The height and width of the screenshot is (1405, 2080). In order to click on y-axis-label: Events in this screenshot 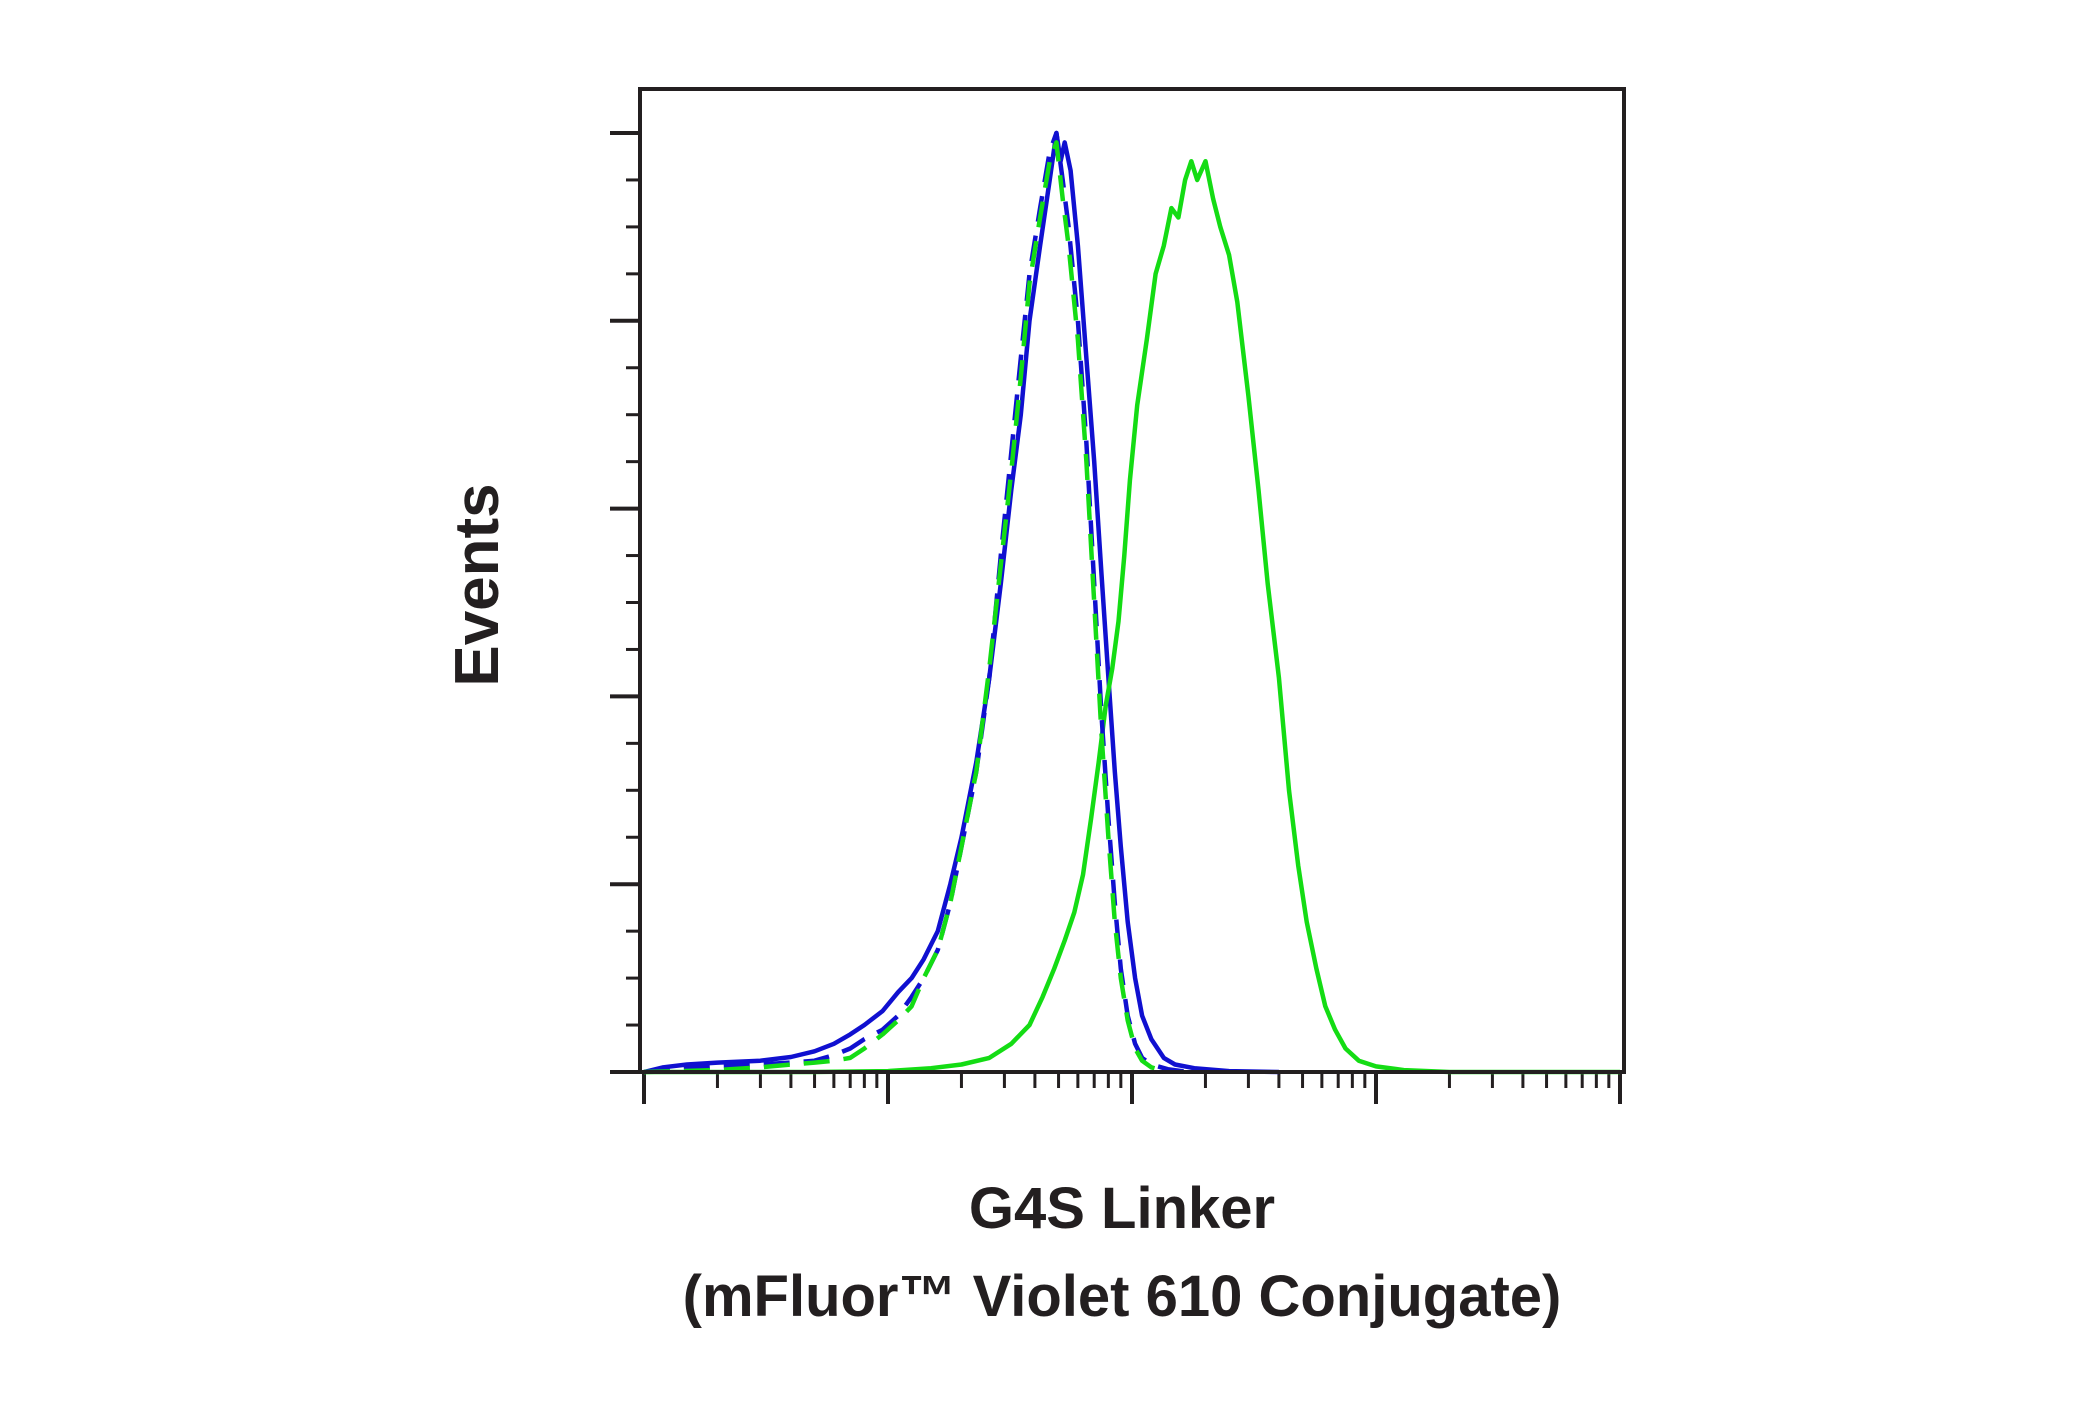, I will do `click(477, 584)`.